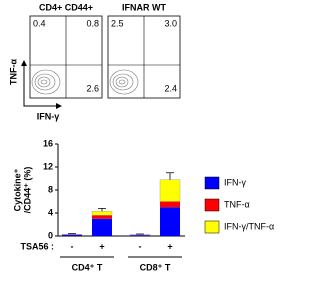  What do you see at coordinates (50, 189) in the screenshot?
I see `y-tick-label: 8` at bounding box center [50, 189].